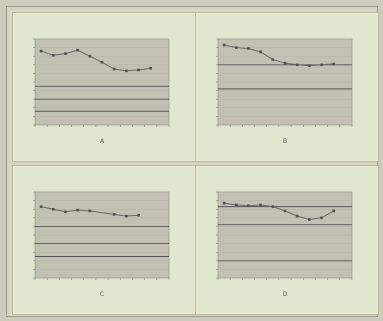 This screenshot has height=321, width=383. I want to click on chart-svg-bottom-left: C, so click(101, 244).